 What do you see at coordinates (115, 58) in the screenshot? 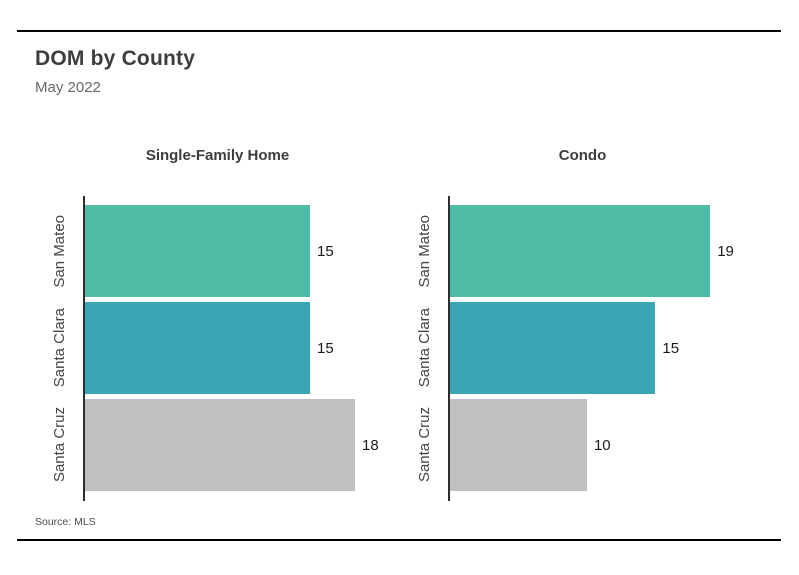
I see `page-title: DOM by County` at bounding box center [115, 58].